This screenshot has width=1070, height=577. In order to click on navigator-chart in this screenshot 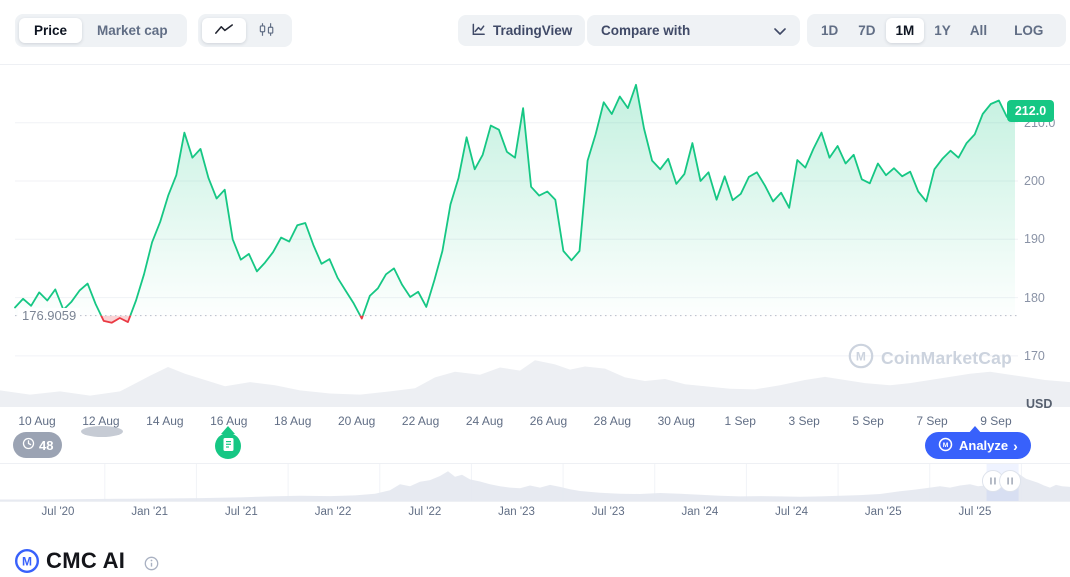, I will do `click(535, 482)`.